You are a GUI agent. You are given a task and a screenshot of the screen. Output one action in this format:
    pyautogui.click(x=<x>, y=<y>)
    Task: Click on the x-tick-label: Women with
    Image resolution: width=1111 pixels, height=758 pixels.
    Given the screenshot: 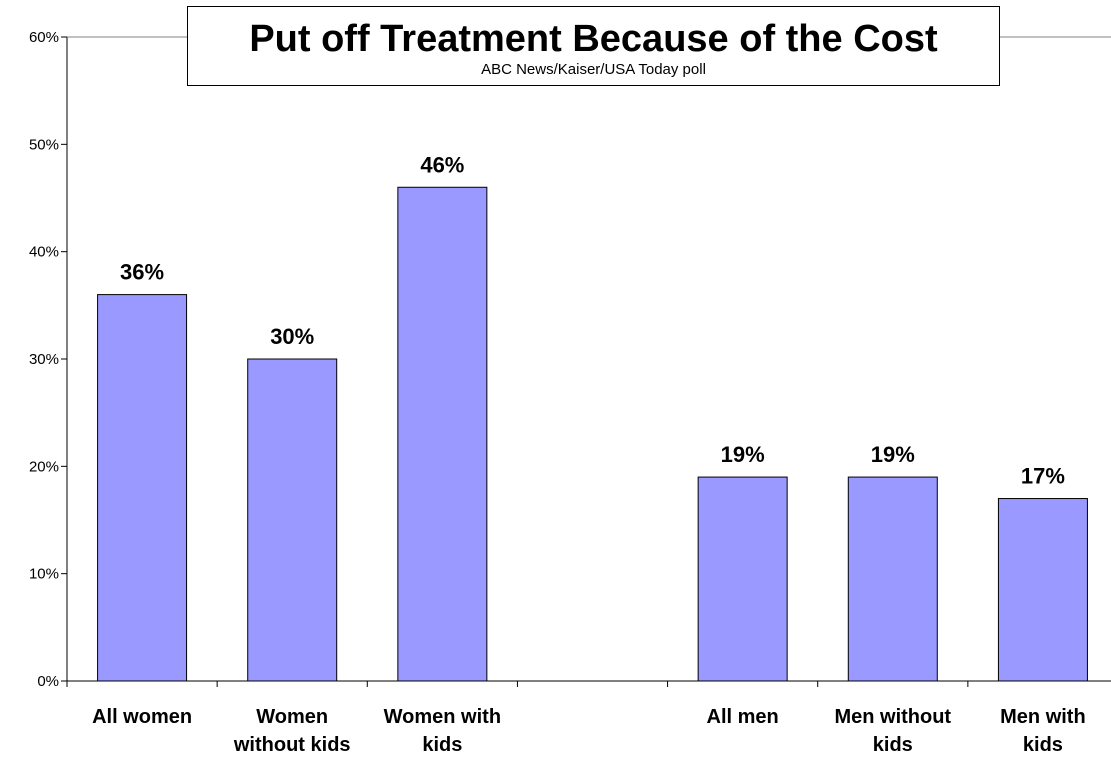 What is the action you would take?
    pyautogui.click(x=442, y=717)
    